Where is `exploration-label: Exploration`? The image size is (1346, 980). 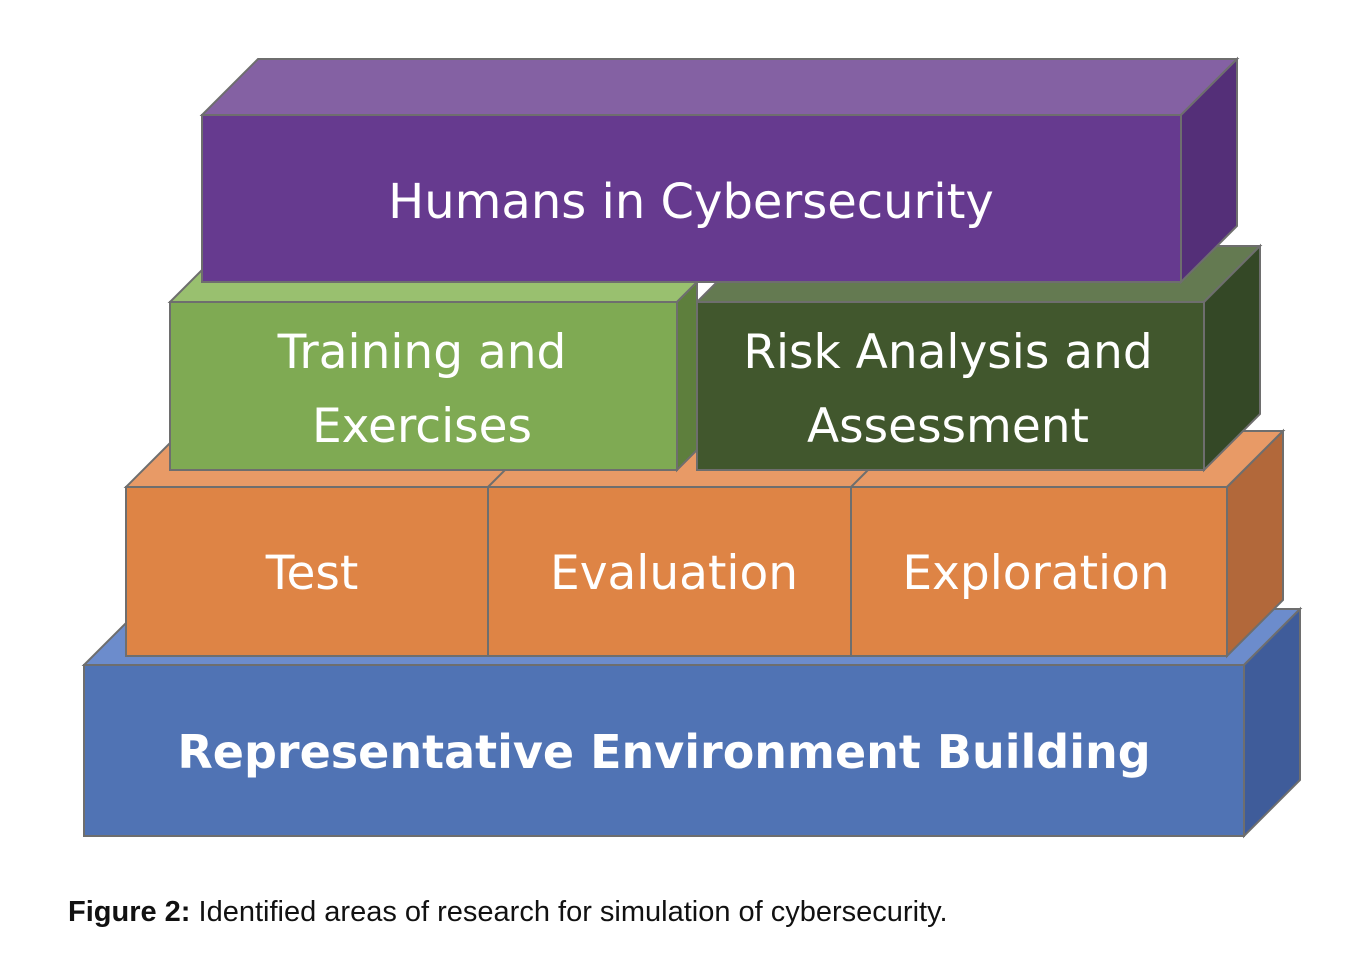
exploration-label: Exploration is located at coordinates (1035, 573).